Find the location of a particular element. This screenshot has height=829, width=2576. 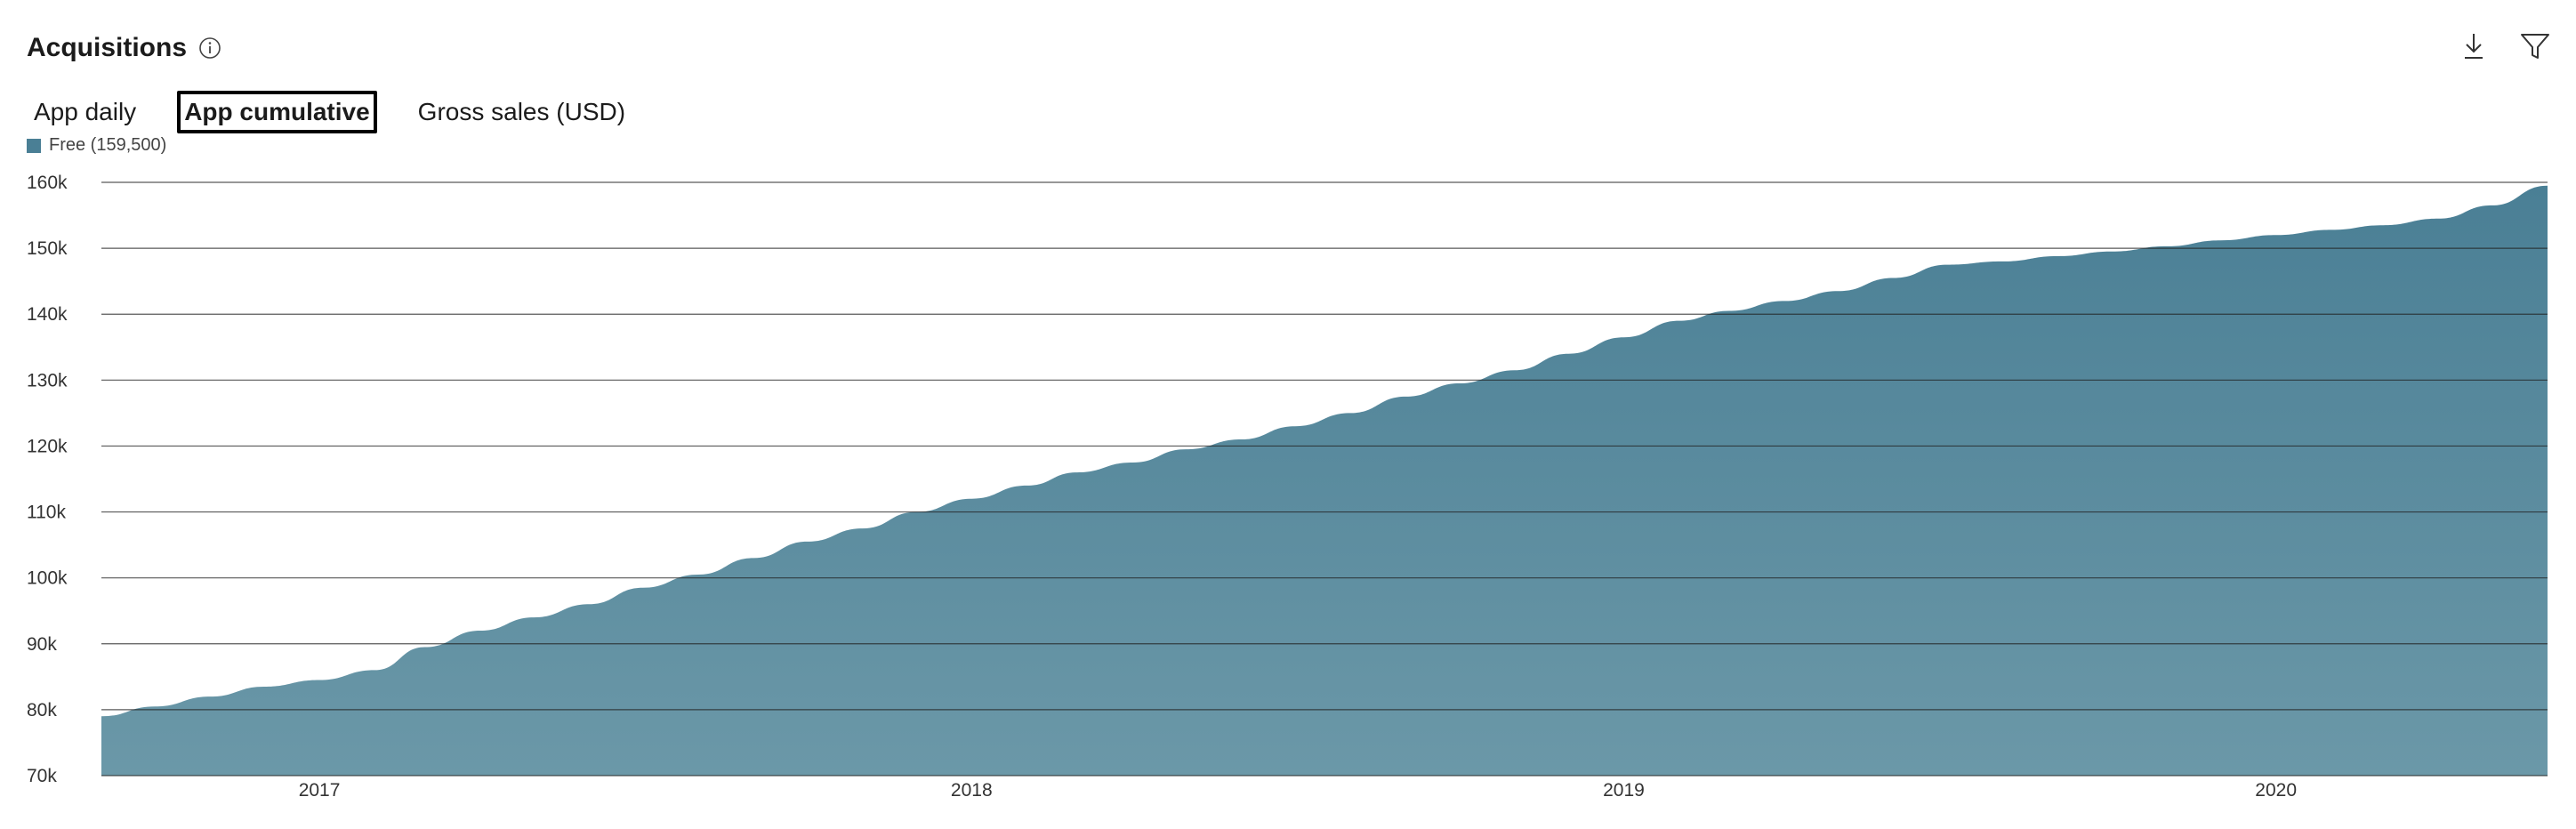

y-tick-label: 150k is located at coordinates (47, 249).